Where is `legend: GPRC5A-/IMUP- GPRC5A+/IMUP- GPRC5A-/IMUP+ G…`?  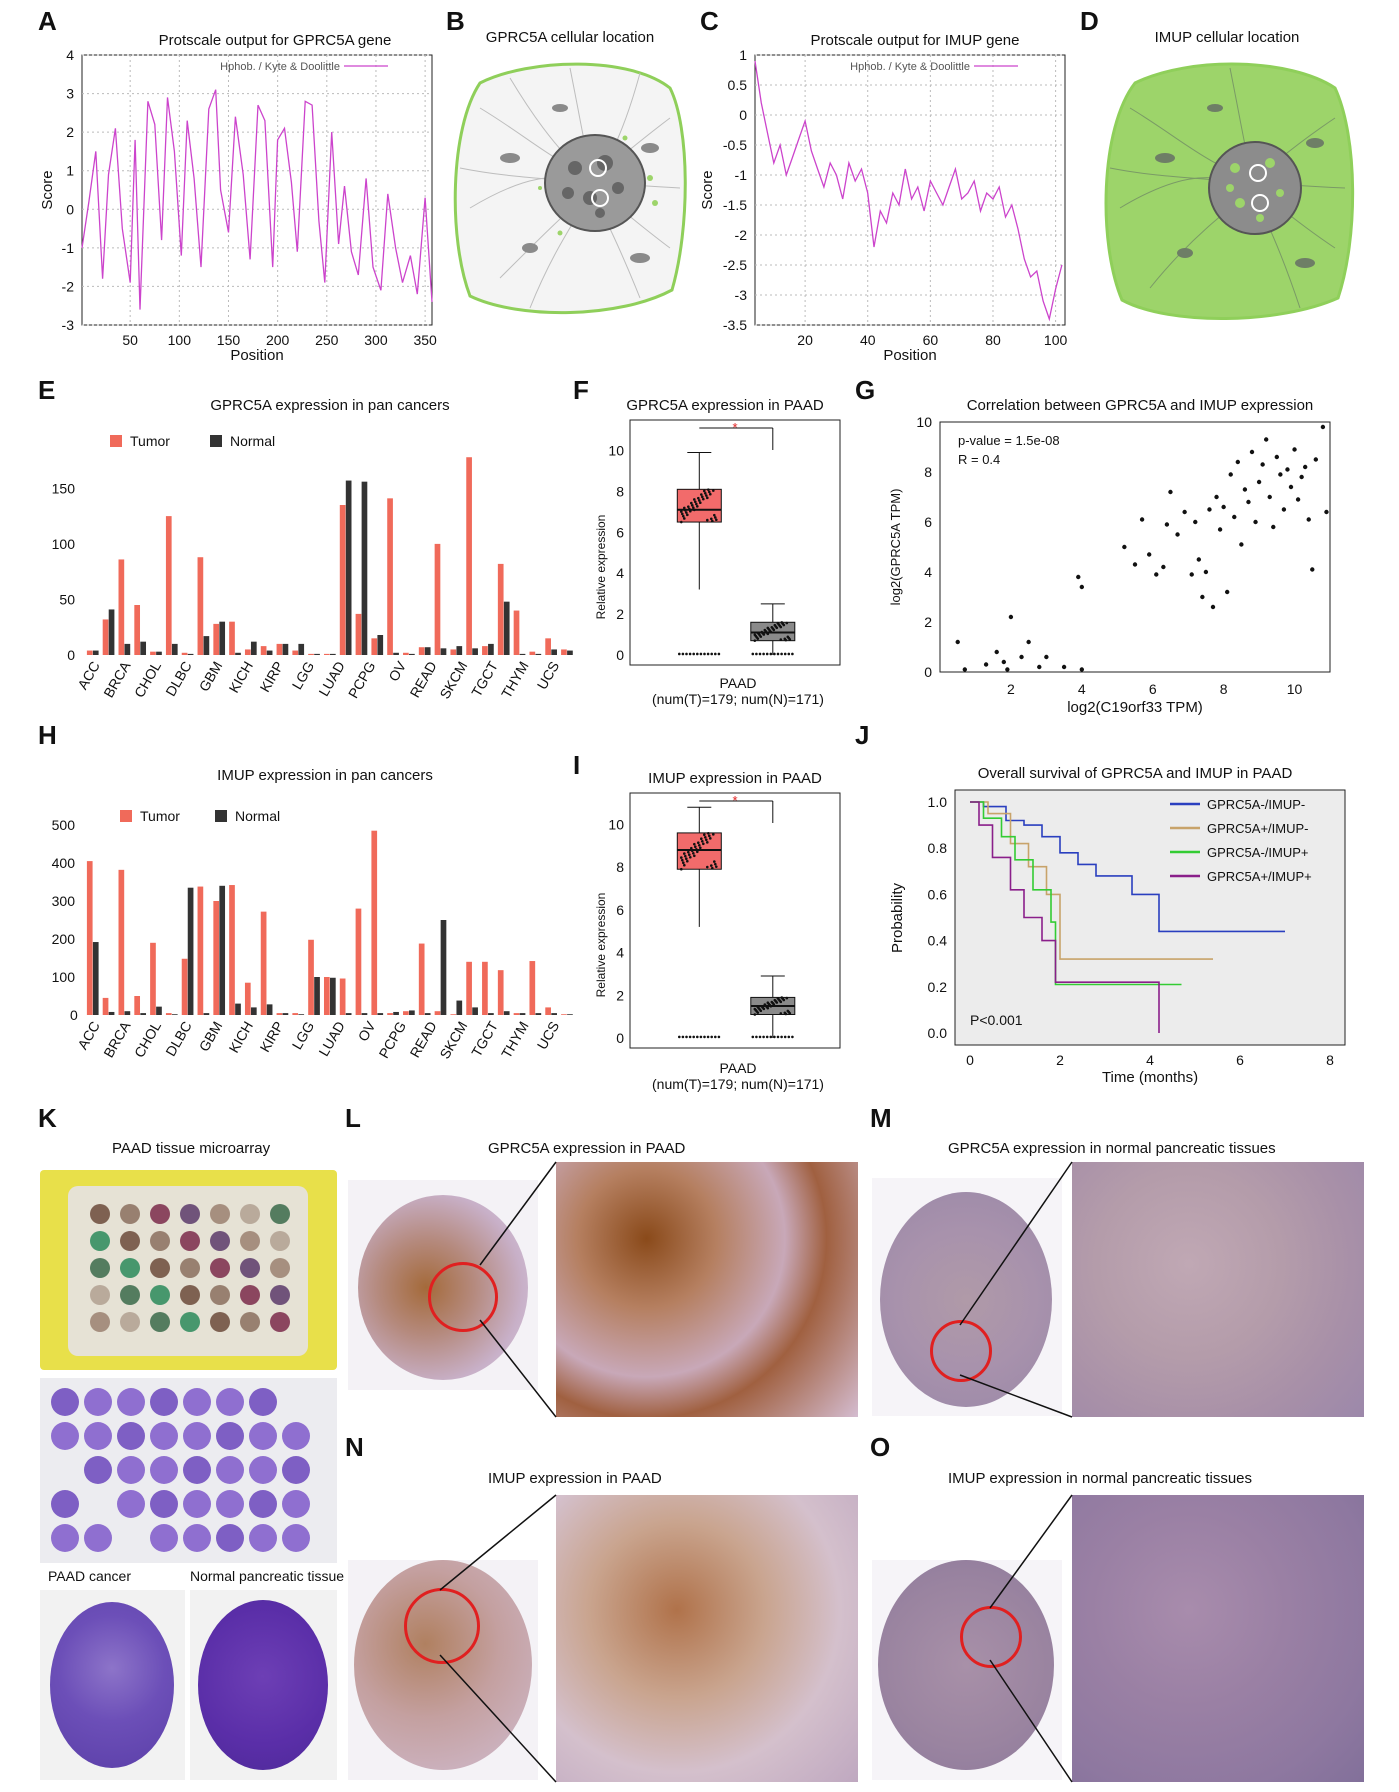 legend: GPRC5A-/IMUP- GPRC5A+/IMUP- GPRC5A-/IMUP+ G… is located at coordinates (1241, 840).